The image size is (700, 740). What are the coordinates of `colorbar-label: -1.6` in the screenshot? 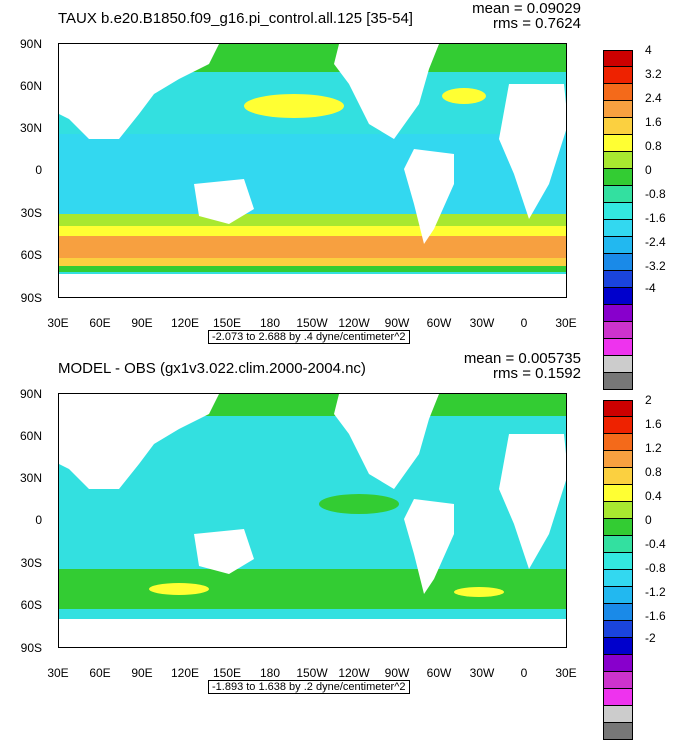 It's located at (655, 218).